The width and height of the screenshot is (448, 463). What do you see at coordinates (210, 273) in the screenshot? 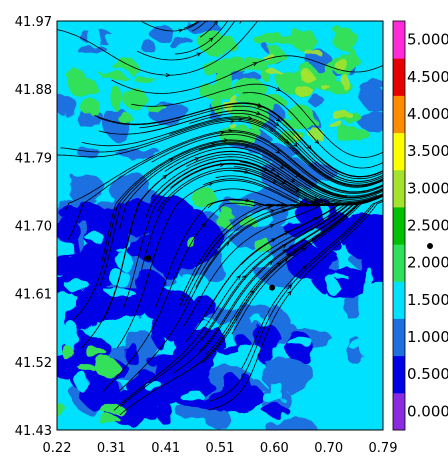
I see `markers` at bounding box center [210, 273].